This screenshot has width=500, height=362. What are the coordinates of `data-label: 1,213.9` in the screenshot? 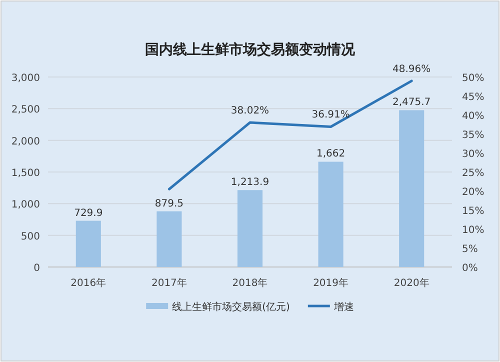 It's located at (250, 182).